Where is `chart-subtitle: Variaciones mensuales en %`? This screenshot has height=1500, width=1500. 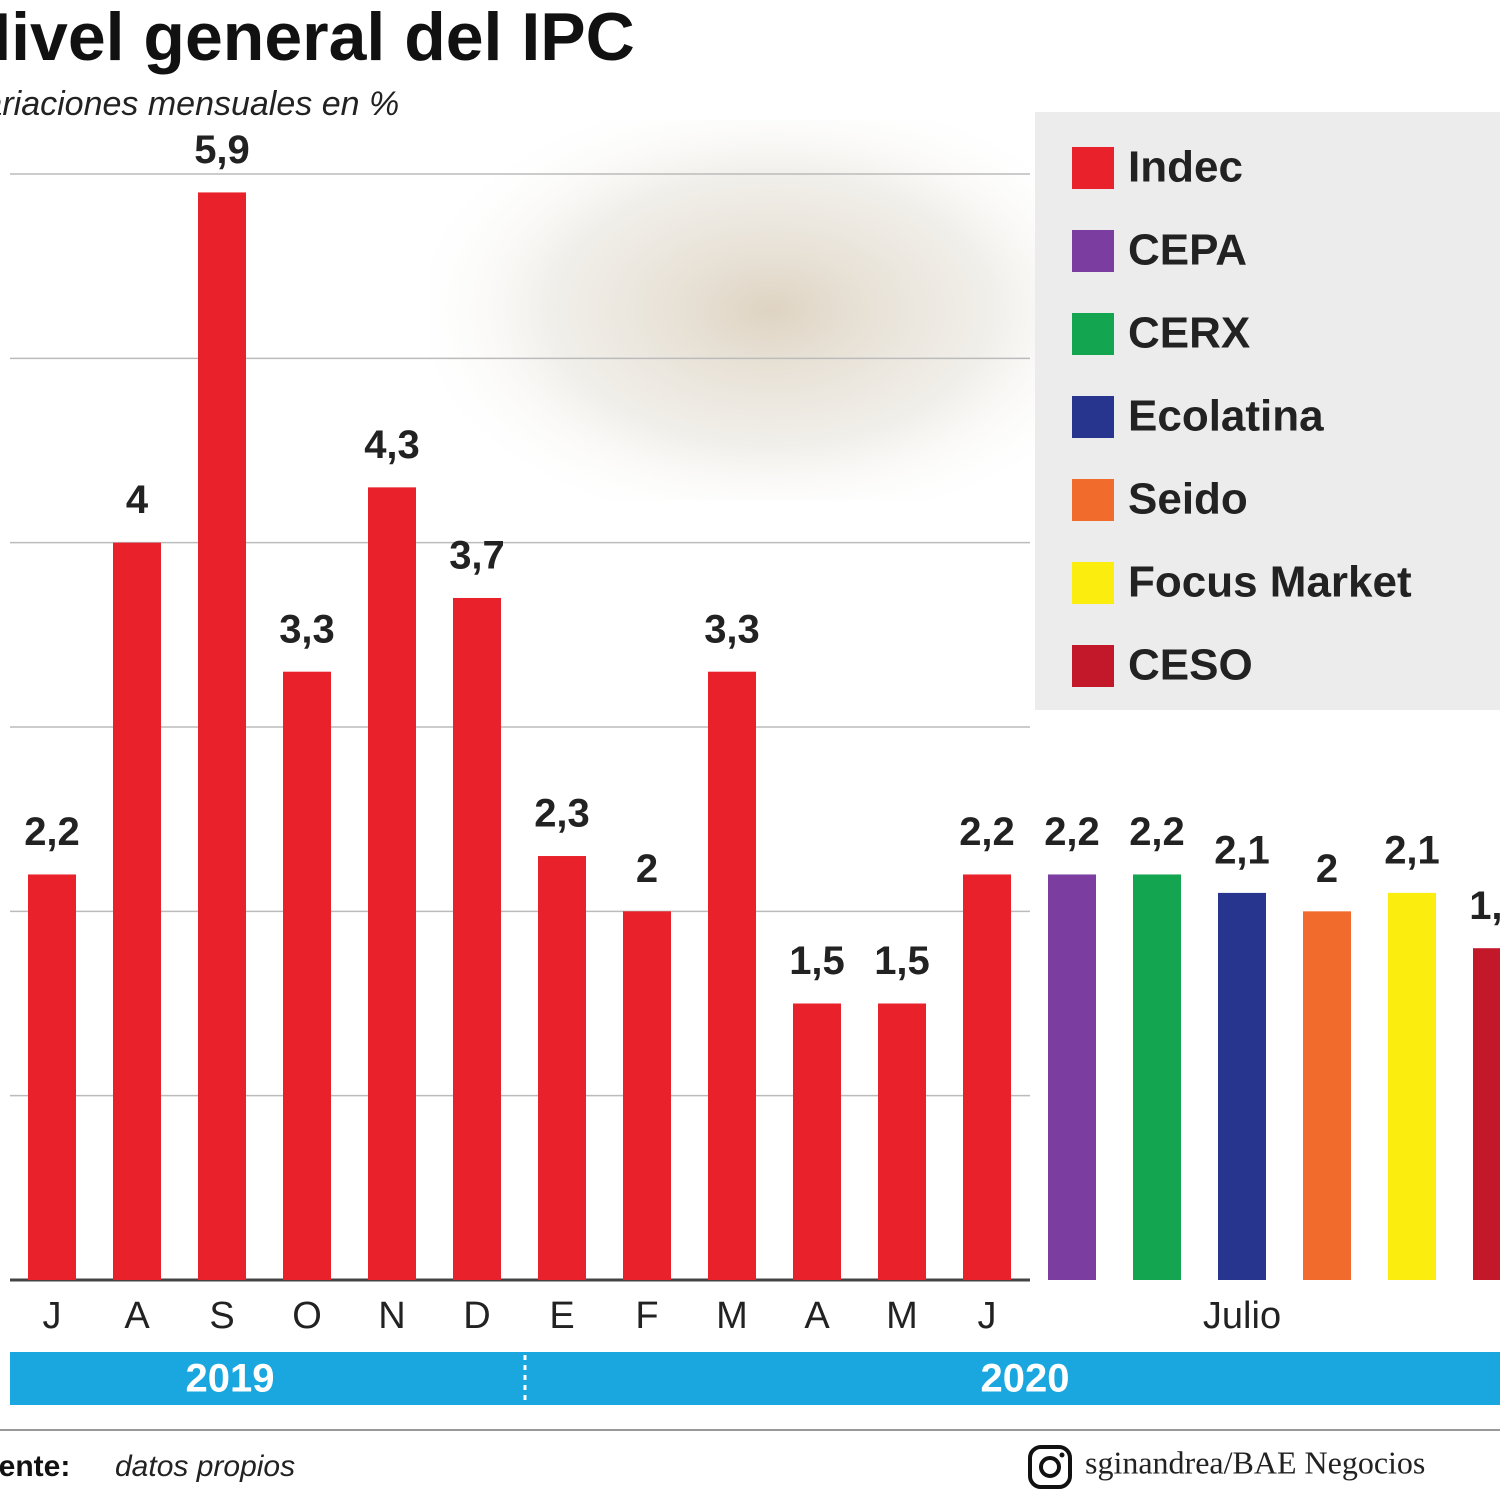
chart-subtitle: Variaciones mensuales en % is located at coordinates (199, 104).